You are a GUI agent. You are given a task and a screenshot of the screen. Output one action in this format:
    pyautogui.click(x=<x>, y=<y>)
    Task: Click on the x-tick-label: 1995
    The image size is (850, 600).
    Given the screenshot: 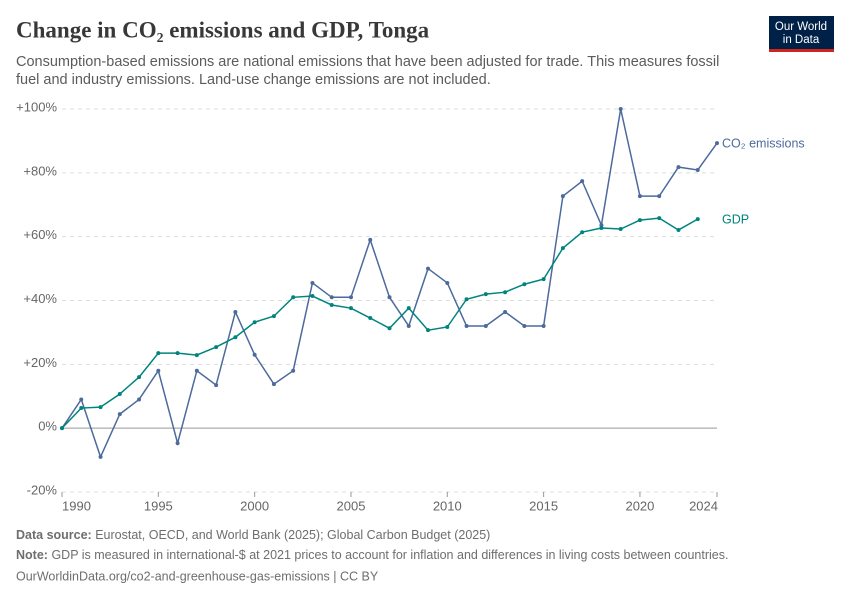 What is the action you would take?
    pyautogui.click(x=158, y=505)
    